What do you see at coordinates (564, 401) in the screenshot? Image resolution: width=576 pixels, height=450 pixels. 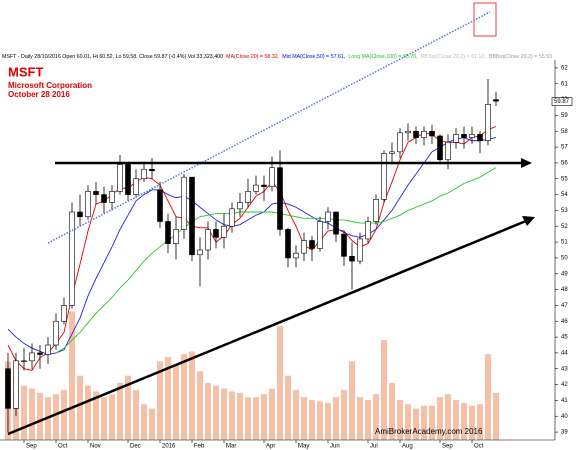 I see `y-tick-label: 41` at bounding box center [564, 401].